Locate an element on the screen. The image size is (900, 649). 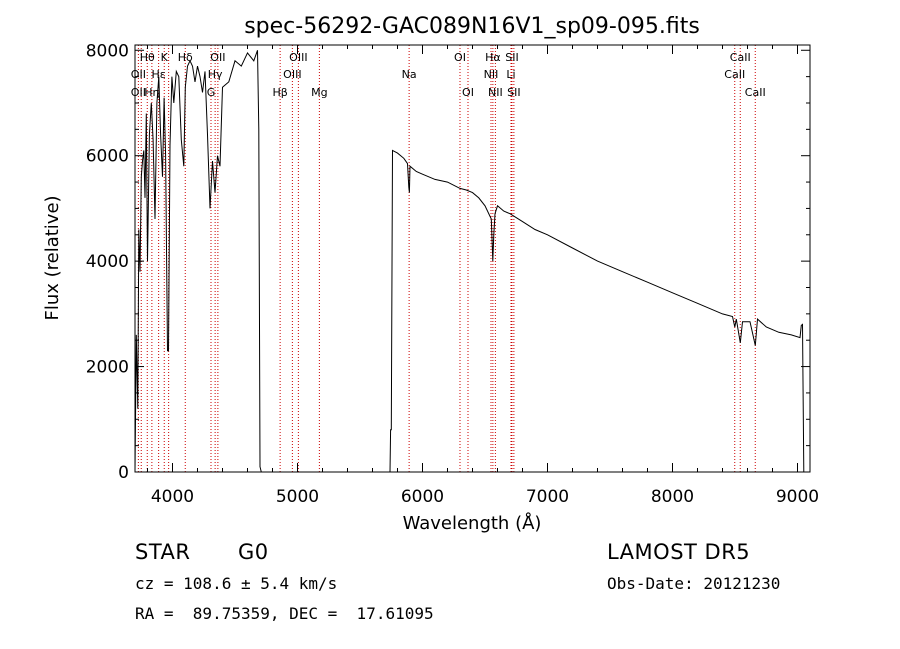
coordinates-text: RA = 89.75359, DEC = 17.61095 is located at coordinates (284, 613).